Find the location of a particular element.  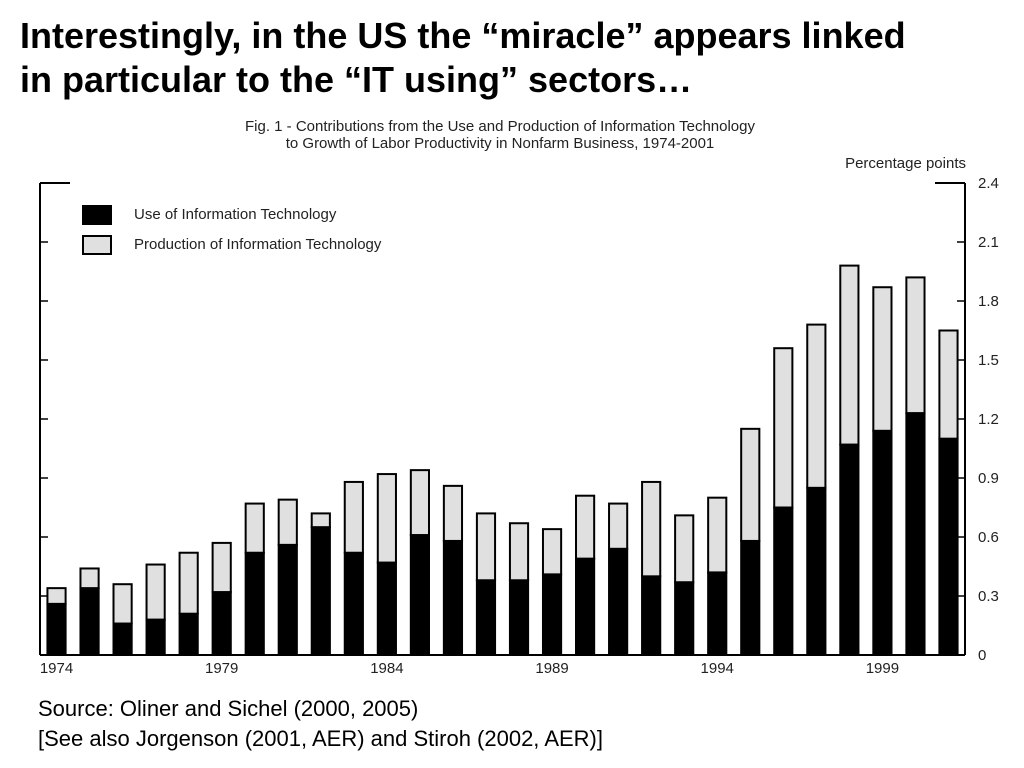

x-tick-label: 1989 is located at coordinates (551, 668).